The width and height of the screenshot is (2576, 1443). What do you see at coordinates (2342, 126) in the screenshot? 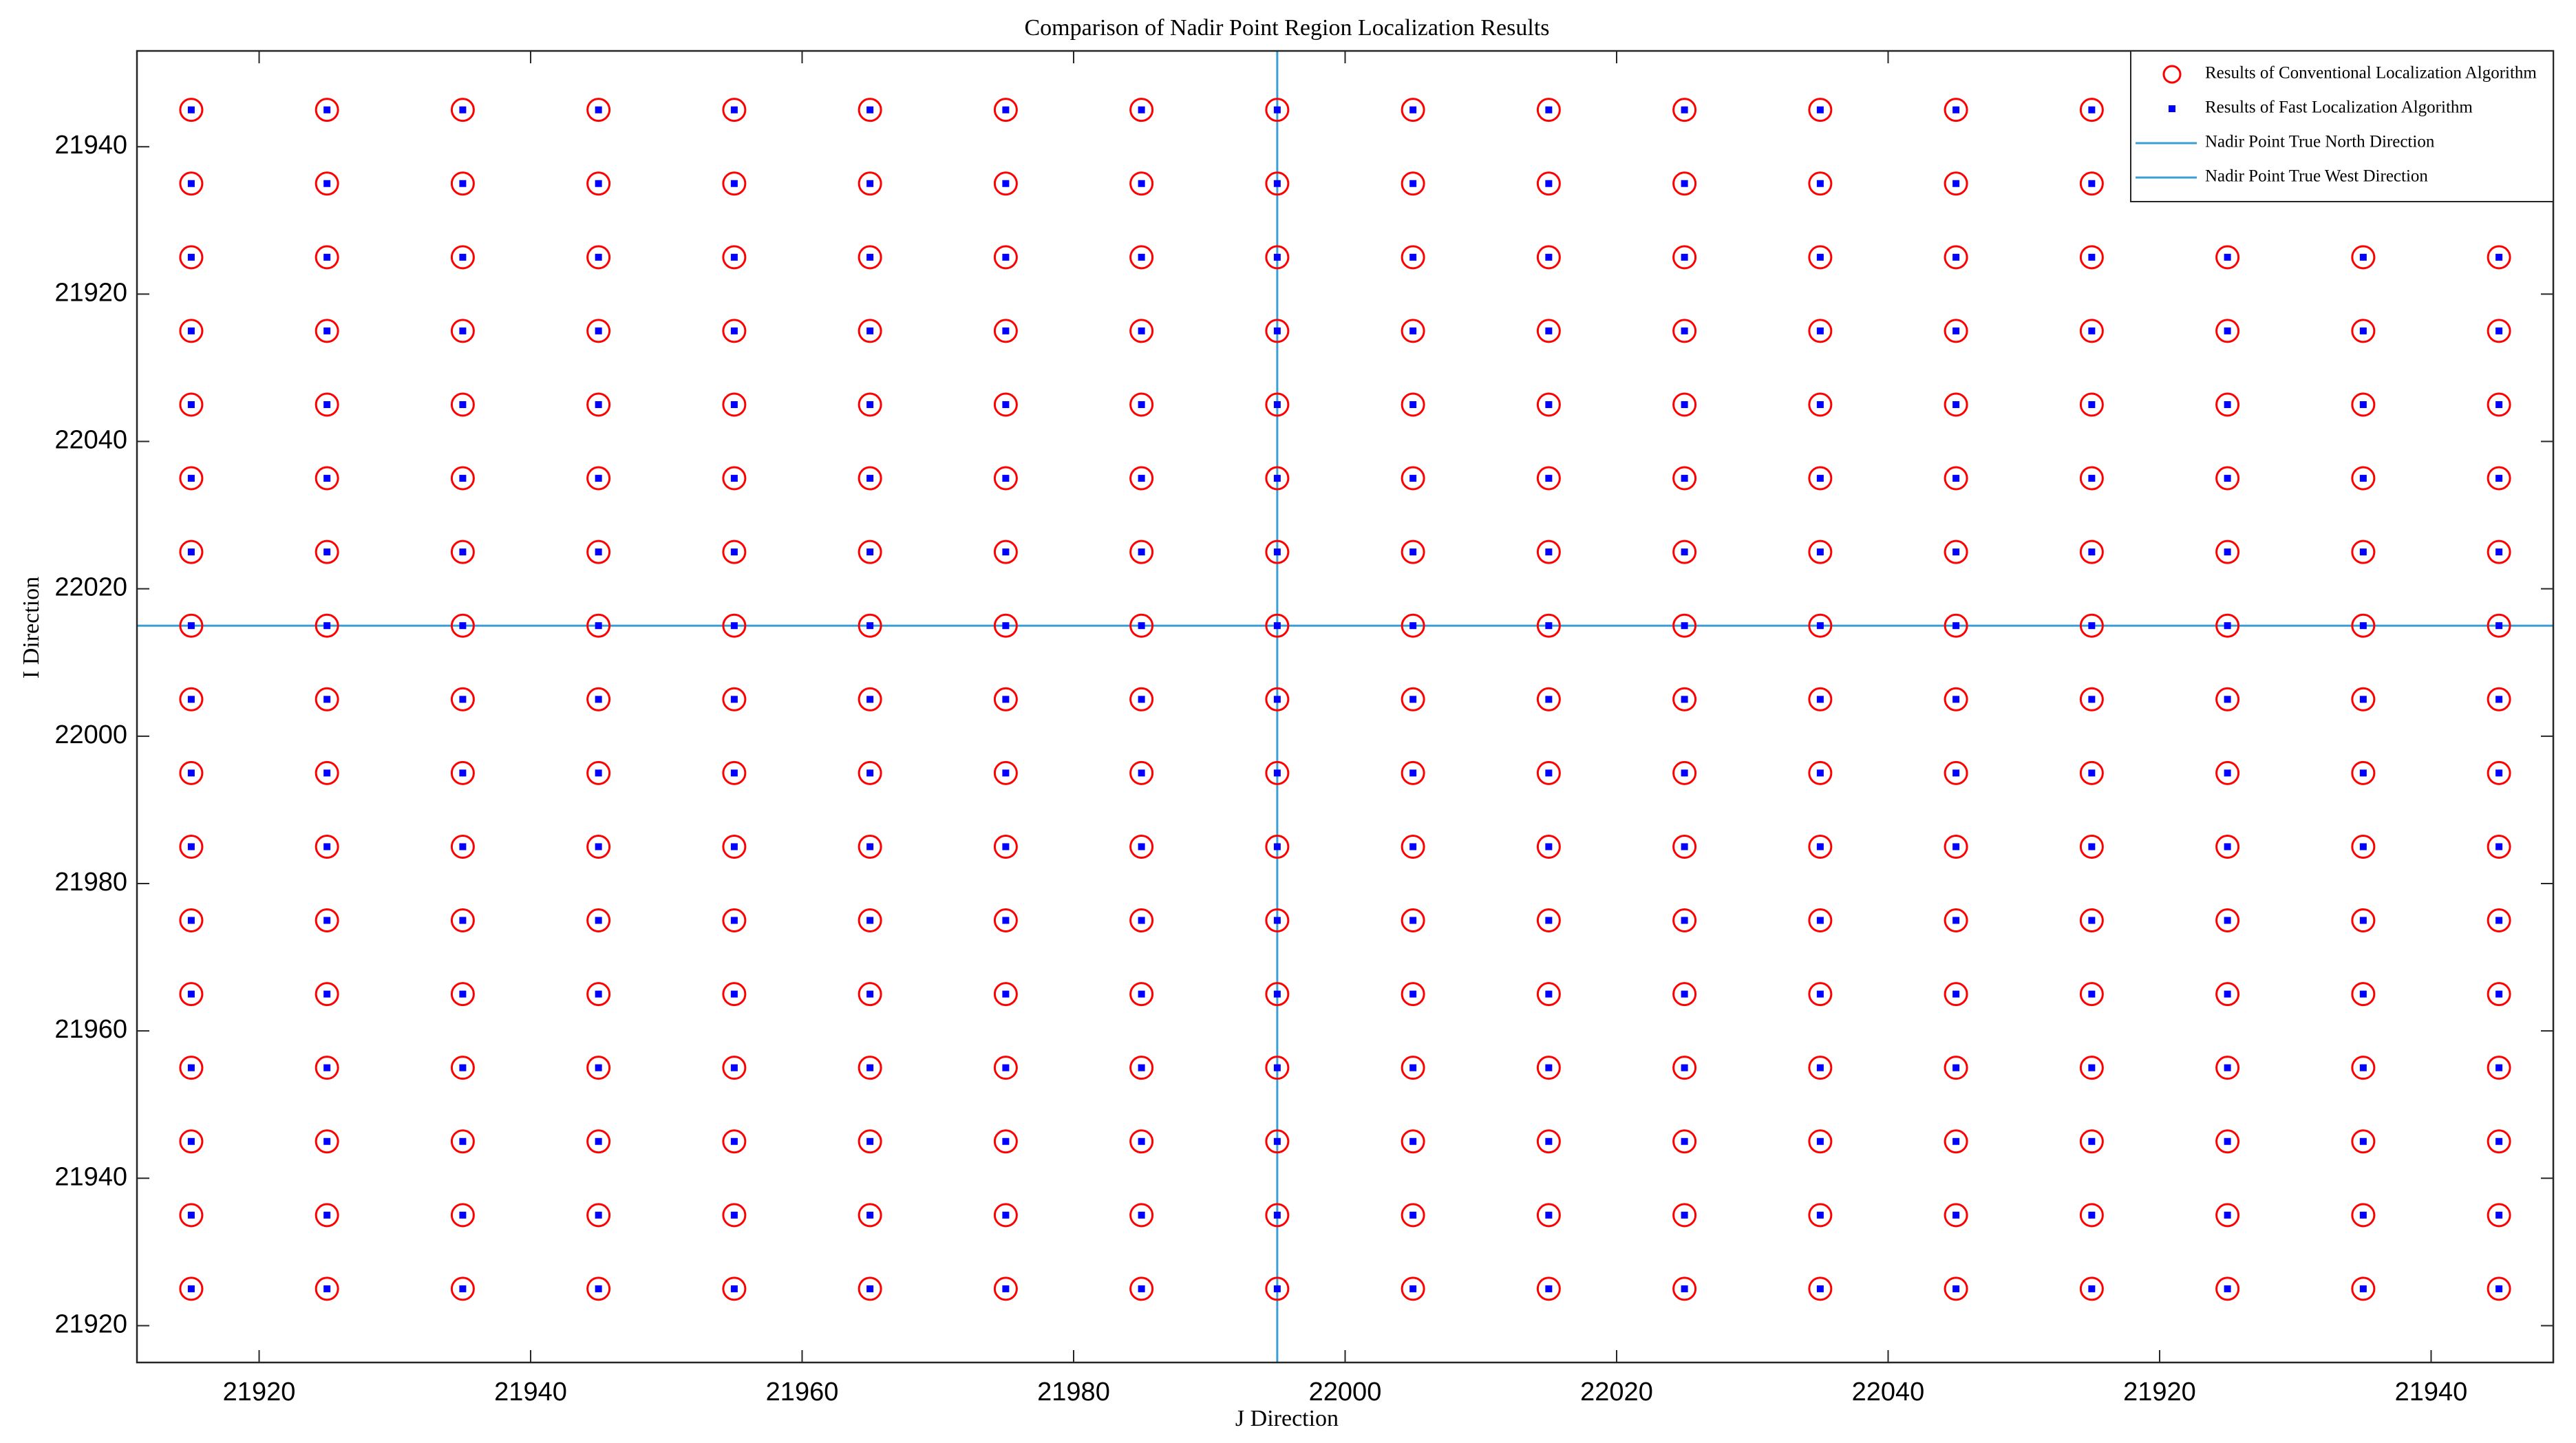
I see `legend-box` at bounding box center [2342, 126].